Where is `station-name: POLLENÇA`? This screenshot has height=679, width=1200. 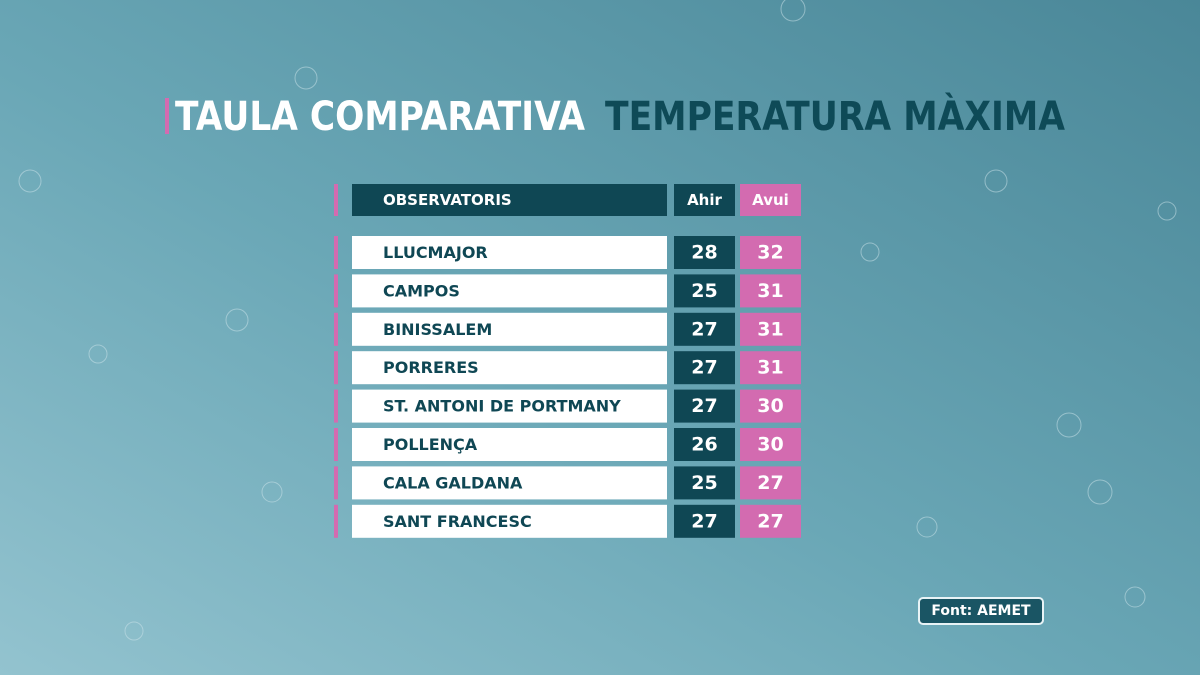 station-name: POLLENÇA is located at coordinates (430, 444).